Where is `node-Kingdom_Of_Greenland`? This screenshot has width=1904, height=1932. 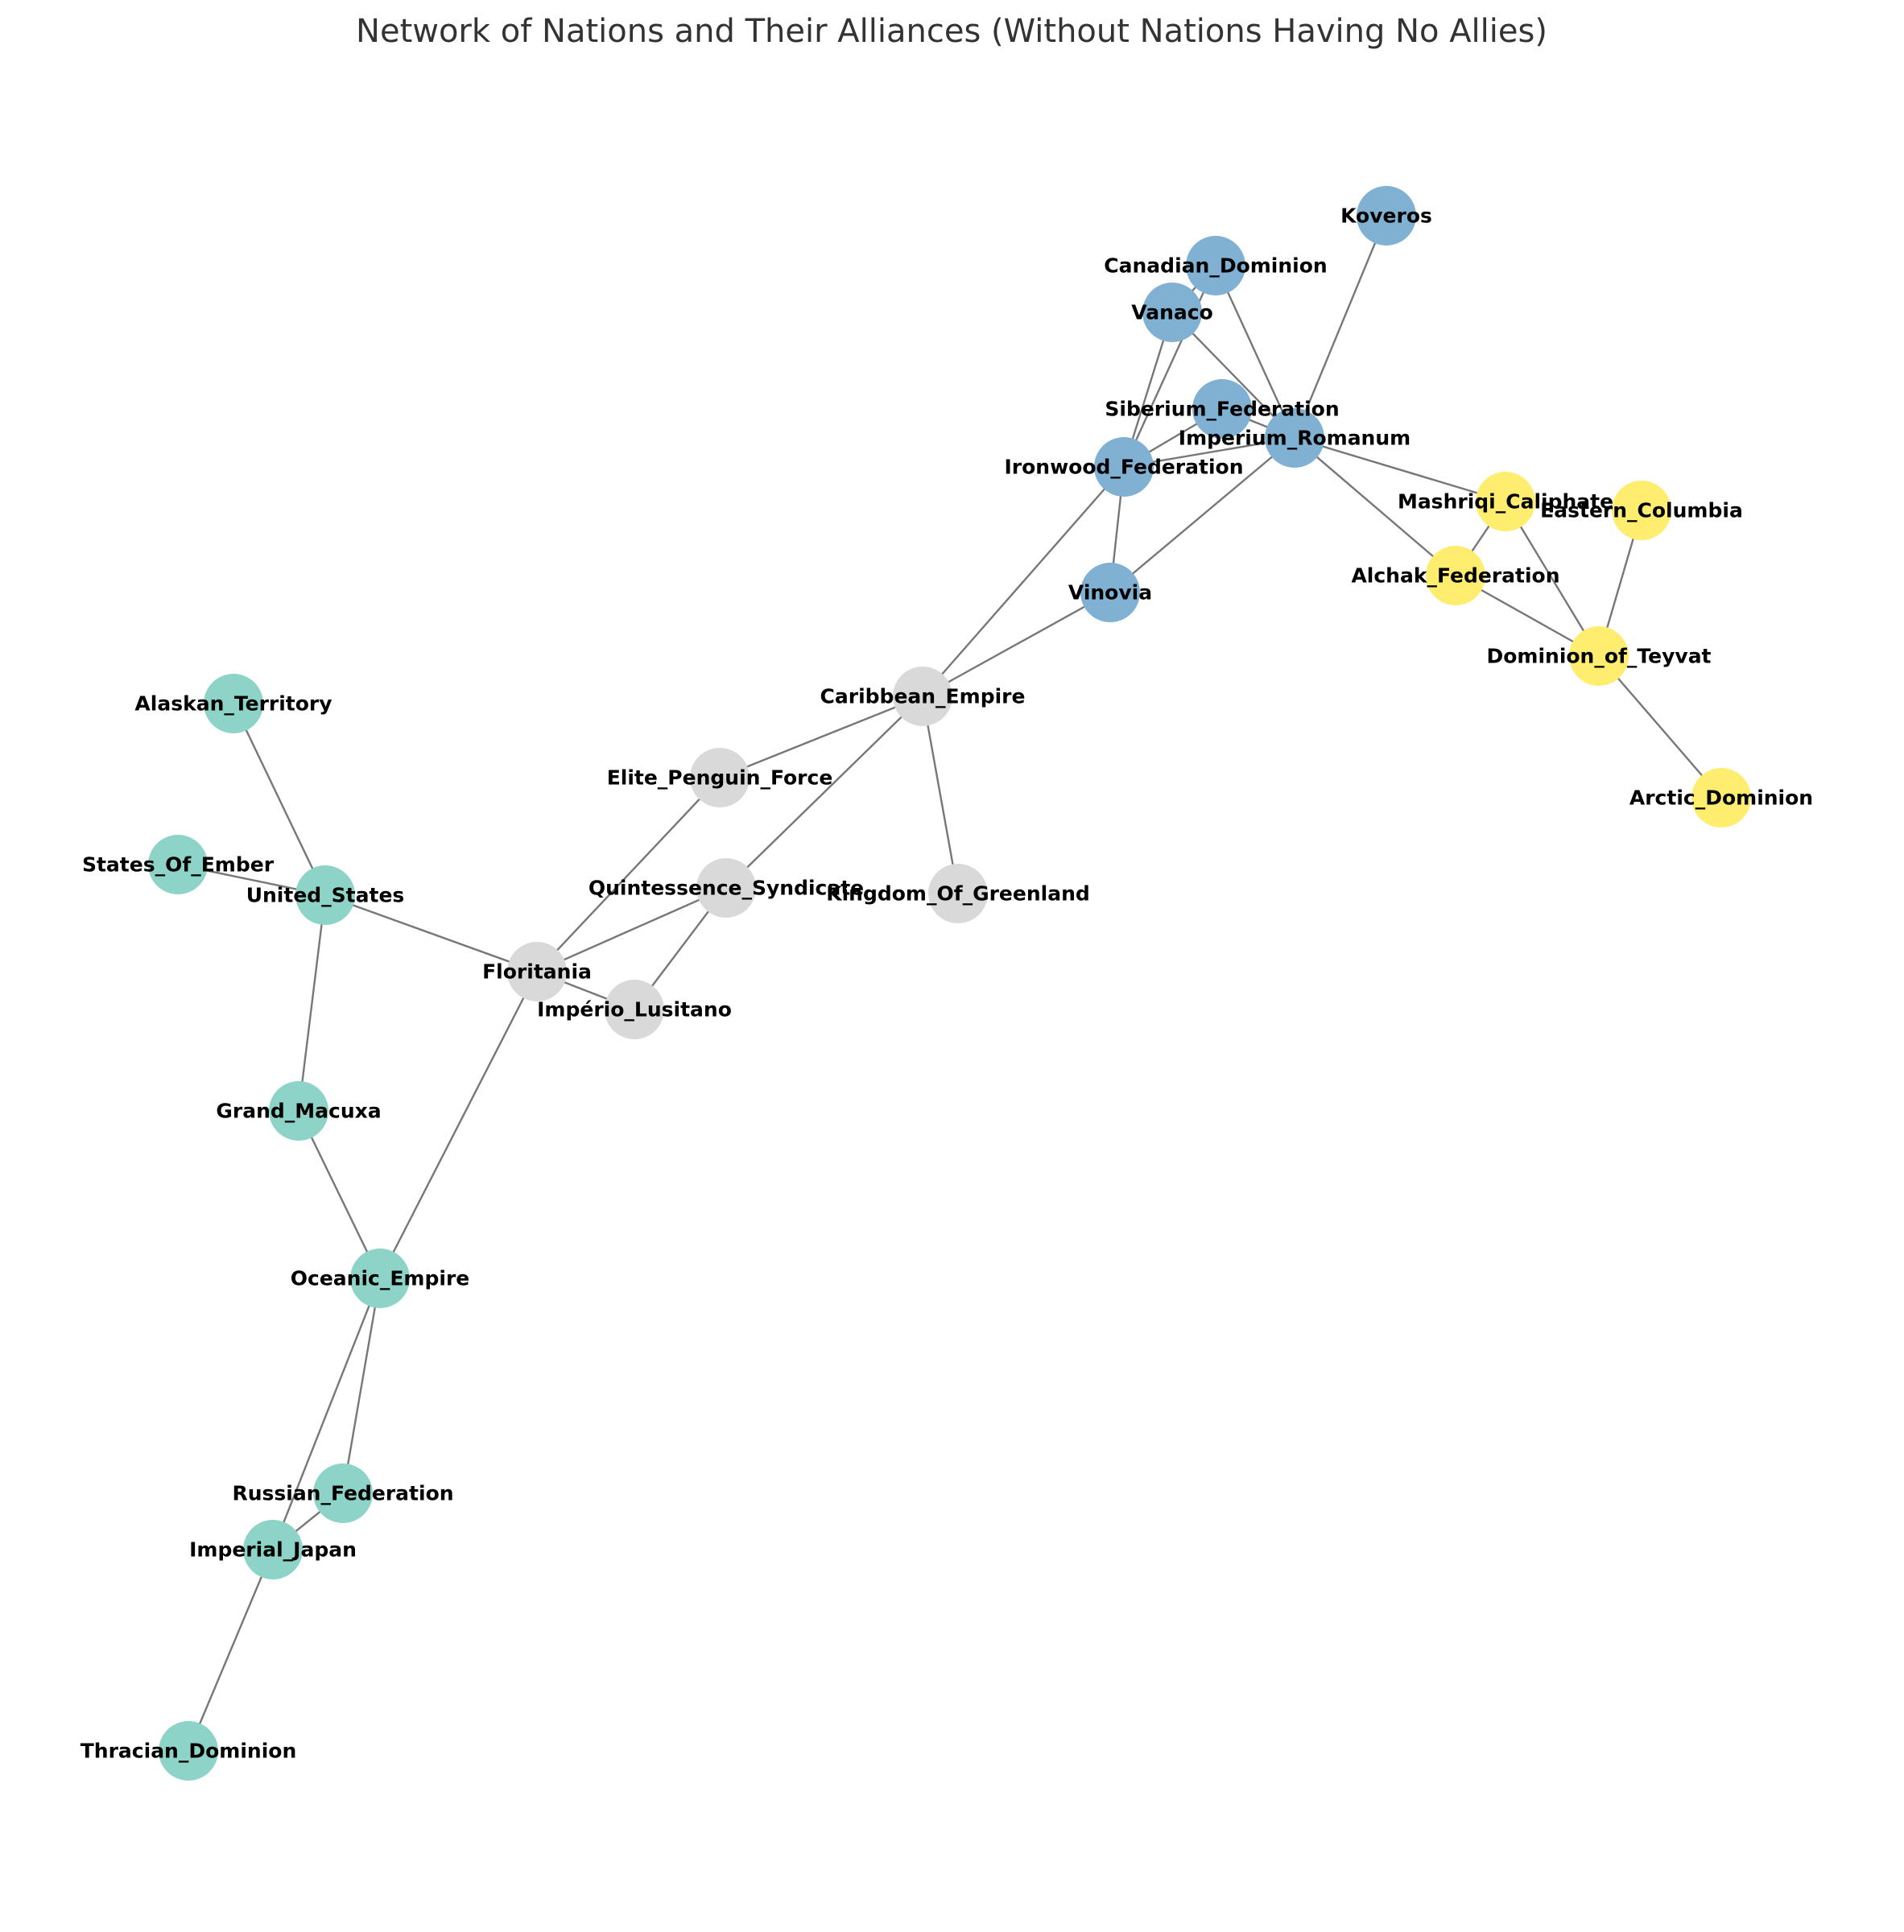 node-Kingdom_Of_Greenland is located at coordinates (958, 893).